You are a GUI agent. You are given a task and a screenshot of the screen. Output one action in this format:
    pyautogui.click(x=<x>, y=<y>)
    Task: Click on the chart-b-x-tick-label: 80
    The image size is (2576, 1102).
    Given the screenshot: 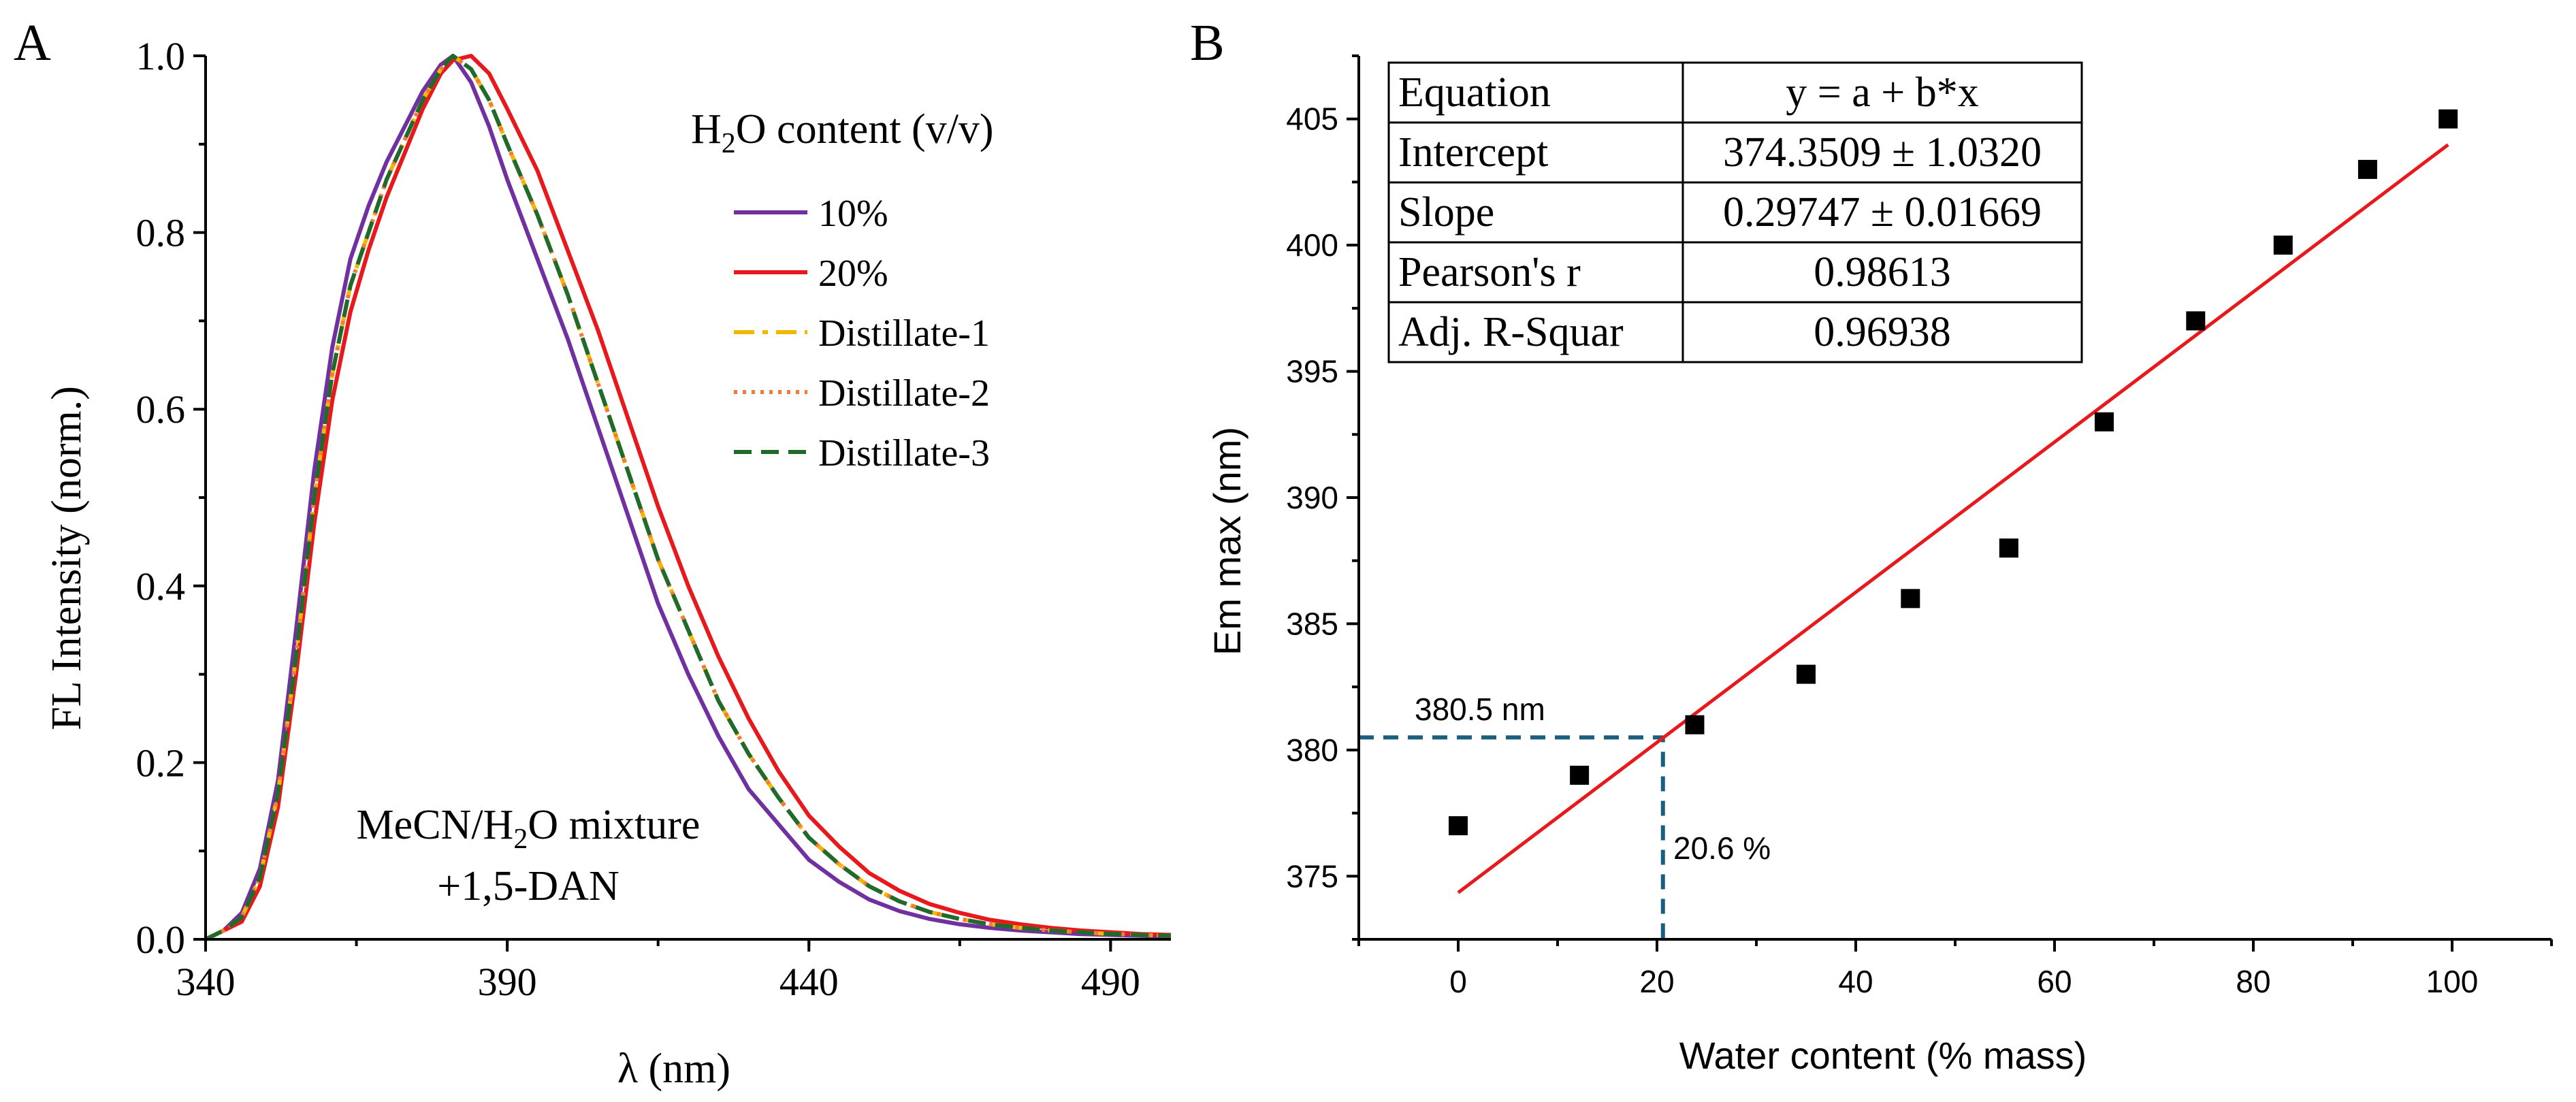 What is the action you would take?
    pyautogui.click(x=2253, y=981)
    